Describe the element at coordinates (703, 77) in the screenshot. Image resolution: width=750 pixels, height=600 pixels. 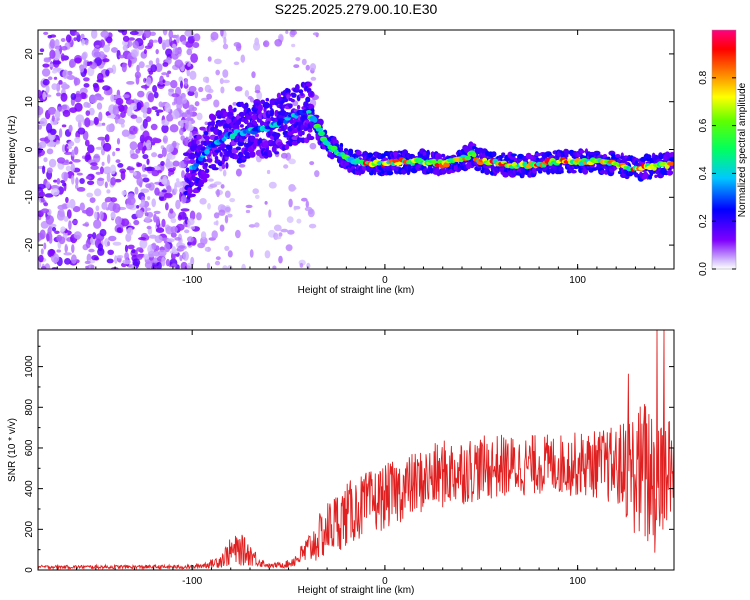
I see `colorbar-tick-label: 0.8` at that location.